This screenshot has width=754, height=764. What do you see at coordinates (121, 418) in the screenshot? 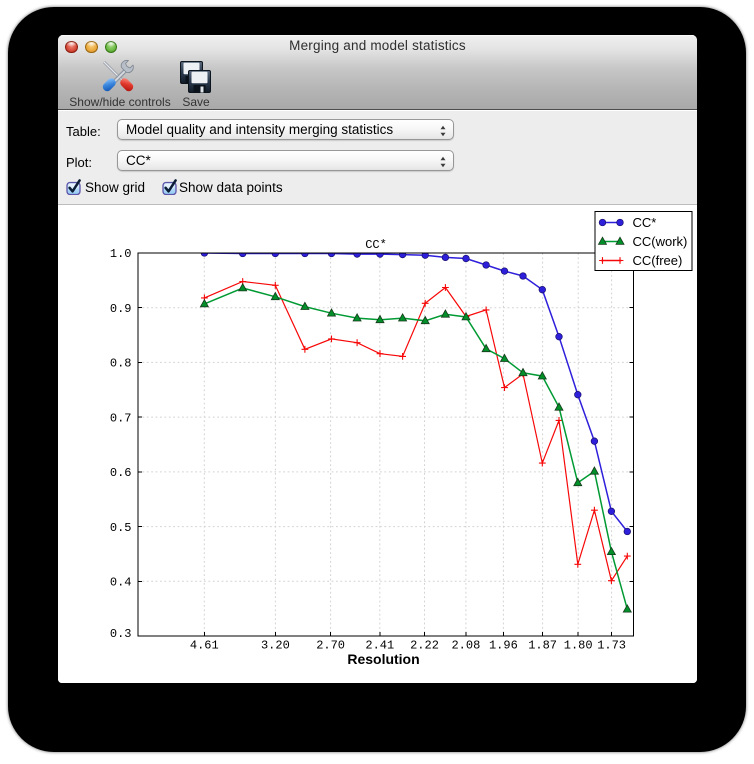
I see `svg-text: 0.7` at bounding box center [121, 418].